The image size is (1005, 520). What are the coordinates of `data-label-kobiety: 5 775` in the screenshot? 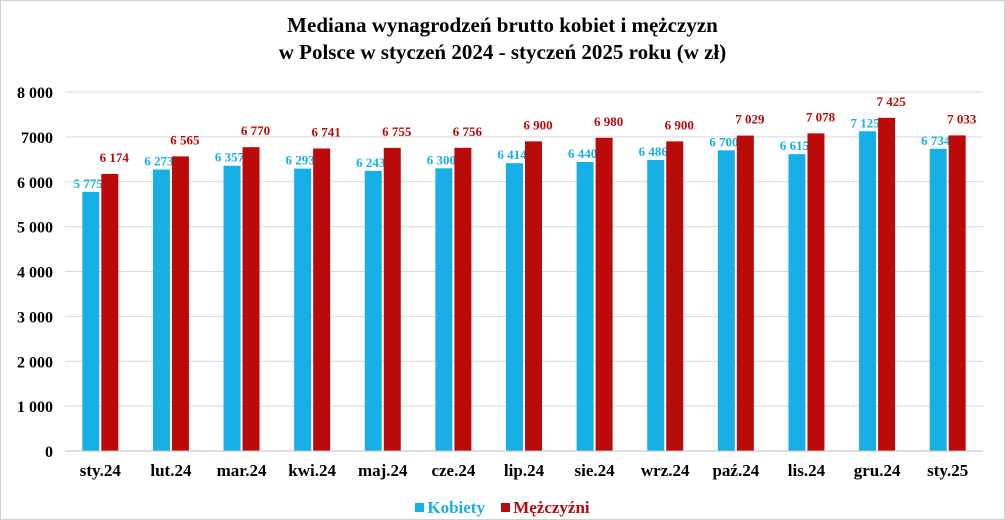 It's located at (89, 183).